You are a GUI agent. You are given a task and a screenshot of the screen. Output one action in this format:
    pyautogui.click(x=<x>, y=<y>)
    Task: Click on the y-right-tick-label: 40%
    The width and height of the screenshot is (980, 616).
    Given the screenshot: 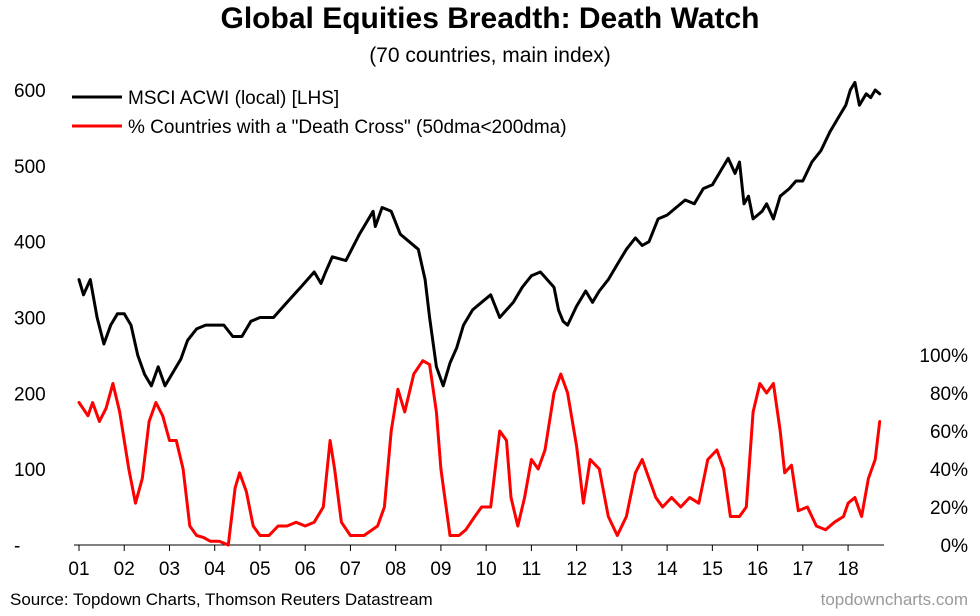 What is the action you would take?
    pyautogui.click(x=949, y=470)
    